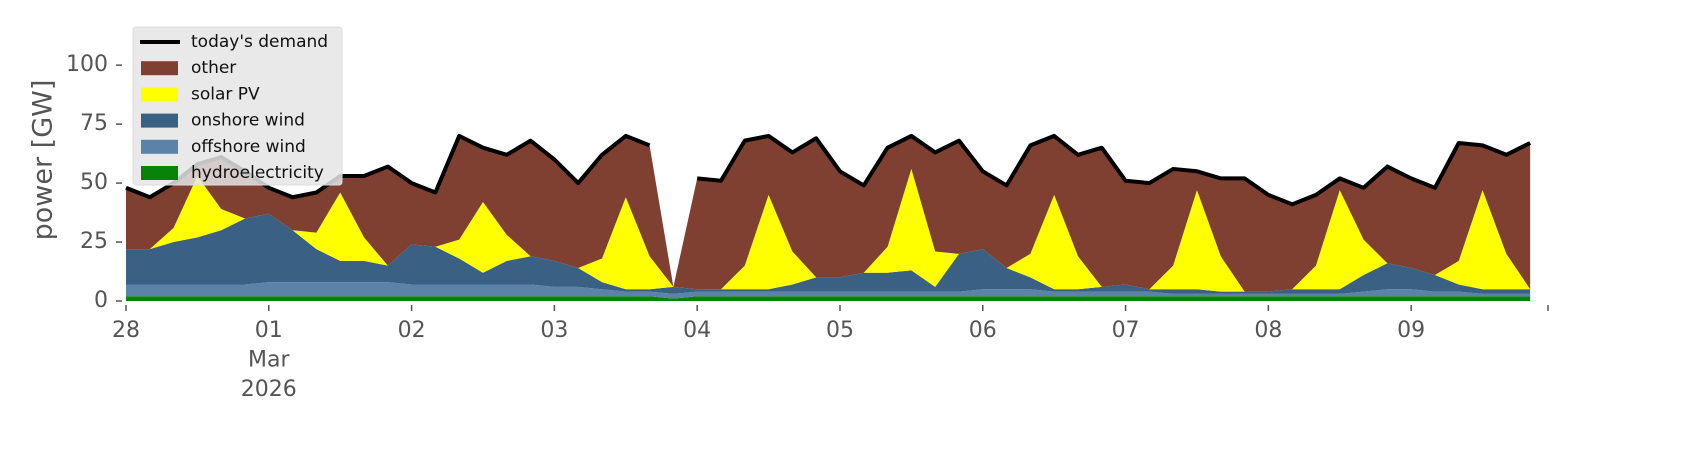 Image resolution: width=1706 pixels, height=460 pixels. What do you see at coordinates (225, 94) in the screenshot?
I see `legend-label: solar PV` at bounding box center [225, 94].